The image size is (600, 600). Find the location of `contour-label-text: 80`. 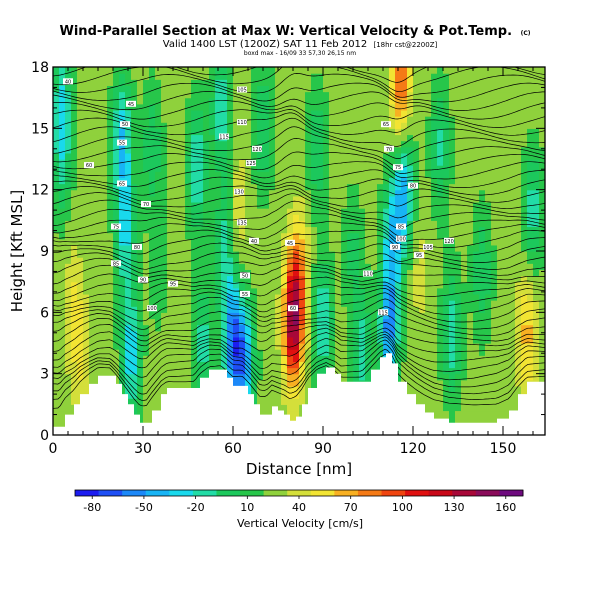

contour-label-text: 80 is located at coordinates (137, 248).